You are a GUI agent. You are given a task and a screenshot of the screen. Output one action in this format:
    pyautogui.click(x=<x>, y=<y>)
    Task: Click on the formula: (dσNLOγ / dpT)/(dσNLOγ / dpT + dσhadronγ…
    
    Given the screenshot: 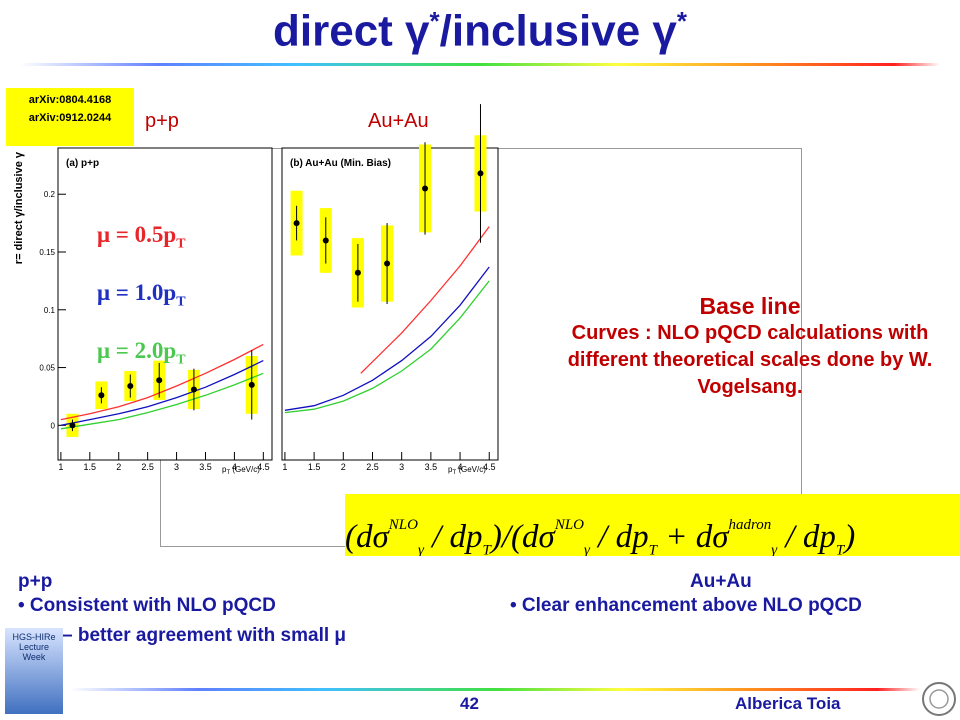 What is the action you would take?
    pyautogui.click(x=652, y=525)
    